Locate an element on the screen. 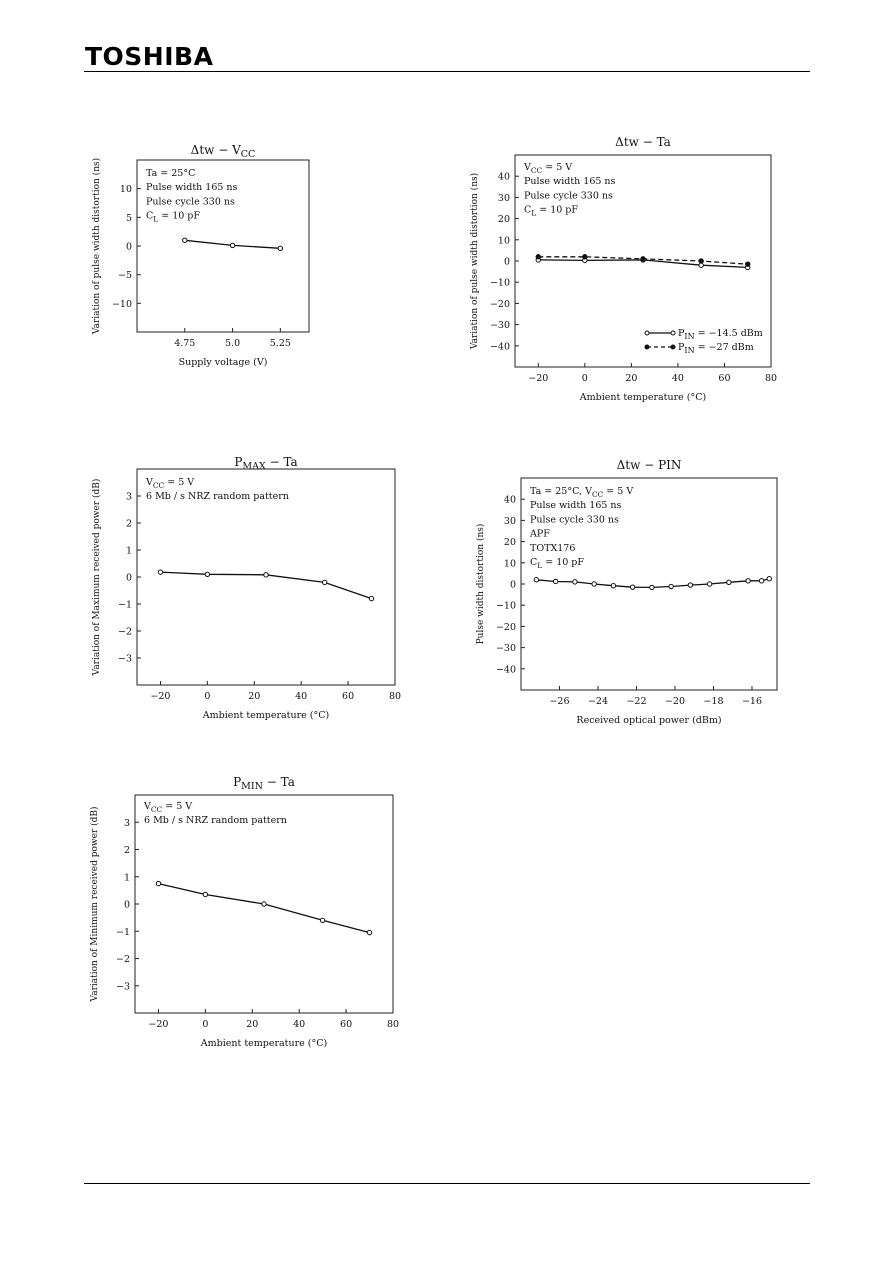 This screenshot has width=892, height=1263. x-tick-label: 60 is located at coordinates (348, 696).